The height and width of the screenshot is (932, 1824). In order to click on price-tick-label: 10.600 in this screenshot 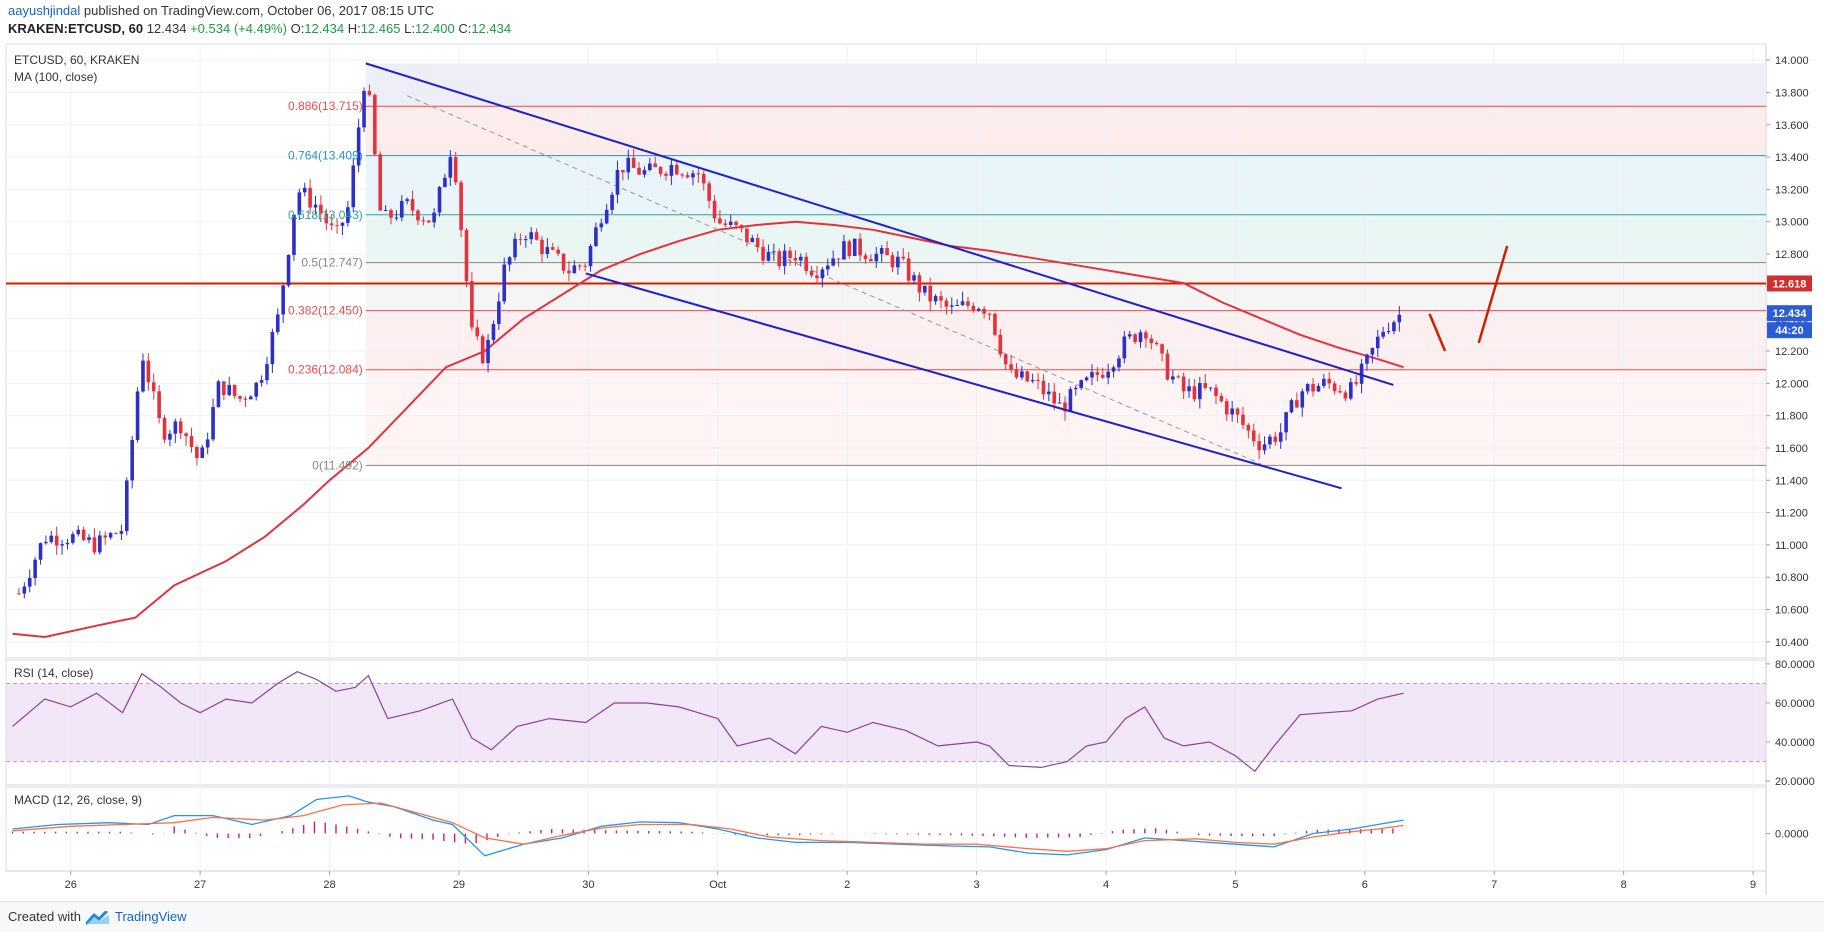, I will do `click(1792, 611)`.